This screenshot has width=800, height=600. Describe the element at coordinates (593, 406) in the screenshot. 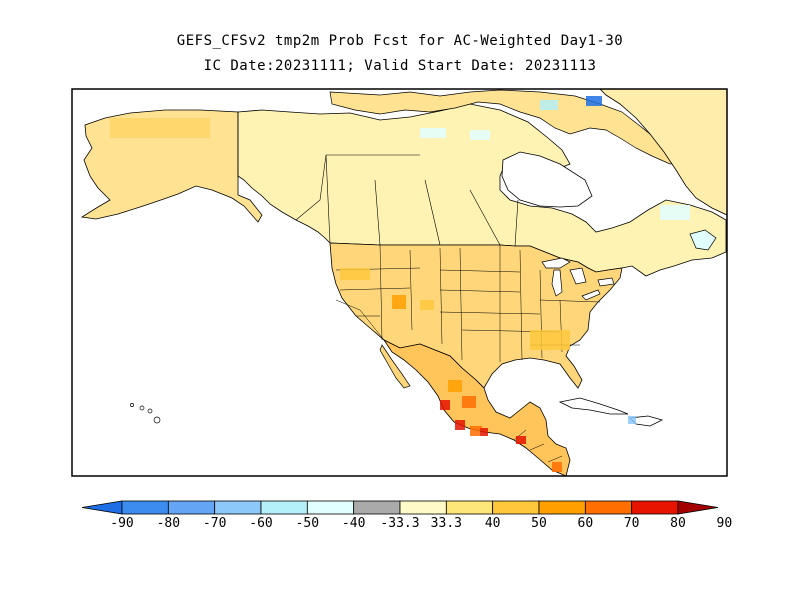

I see `cuba-island` at that location.